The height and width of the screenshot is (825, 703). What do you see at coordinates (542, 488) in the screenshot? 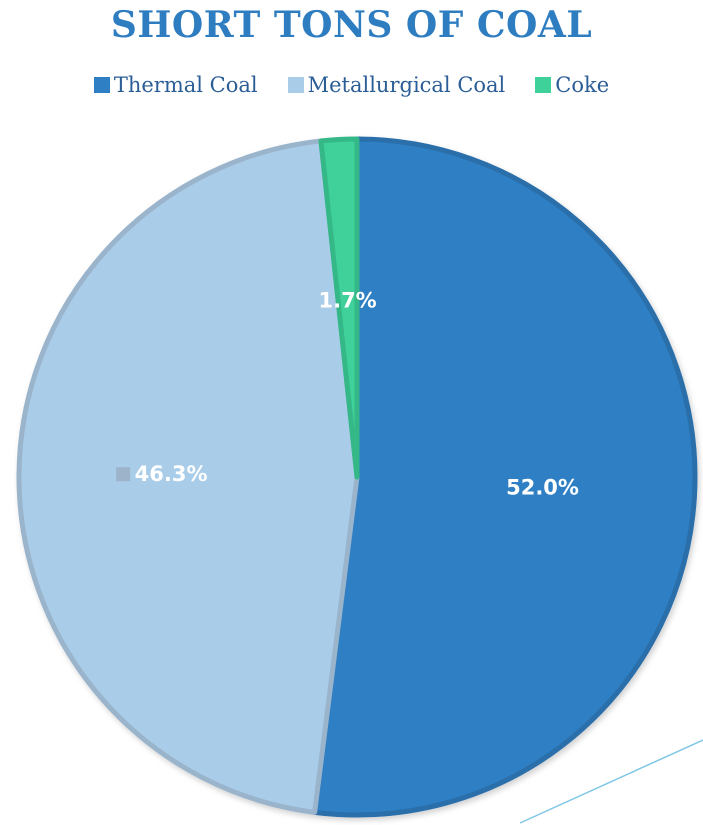
I see `slice-label-thermal-coal: 52.0%` at bounding box center [542, 488].